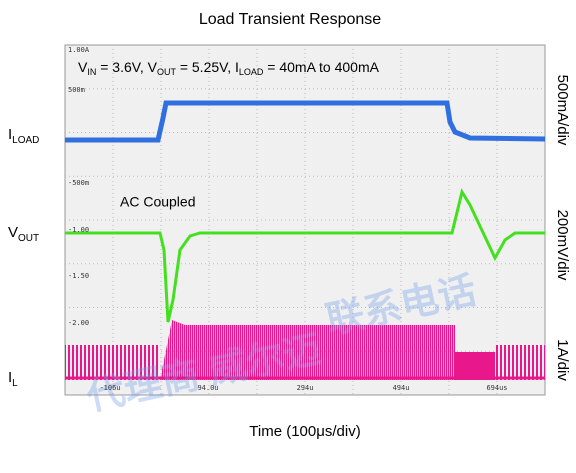  I want to click on subscript: LOAD, so click(251, 72).